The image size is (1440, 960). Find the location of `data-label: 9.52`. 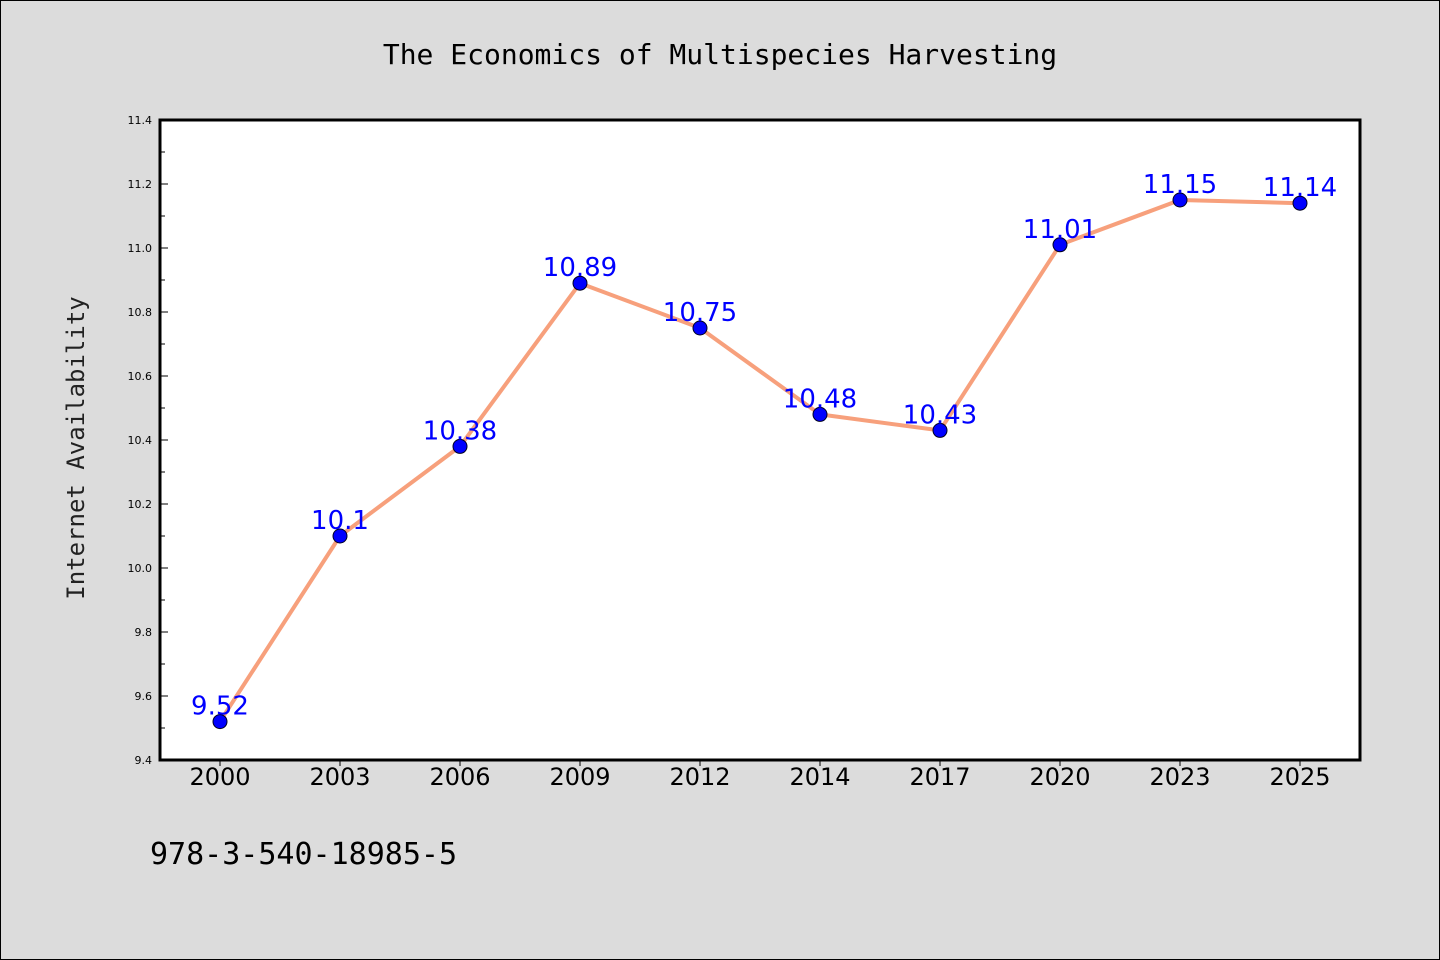

data-label: 9.52 is located at coordinates (220, 707).